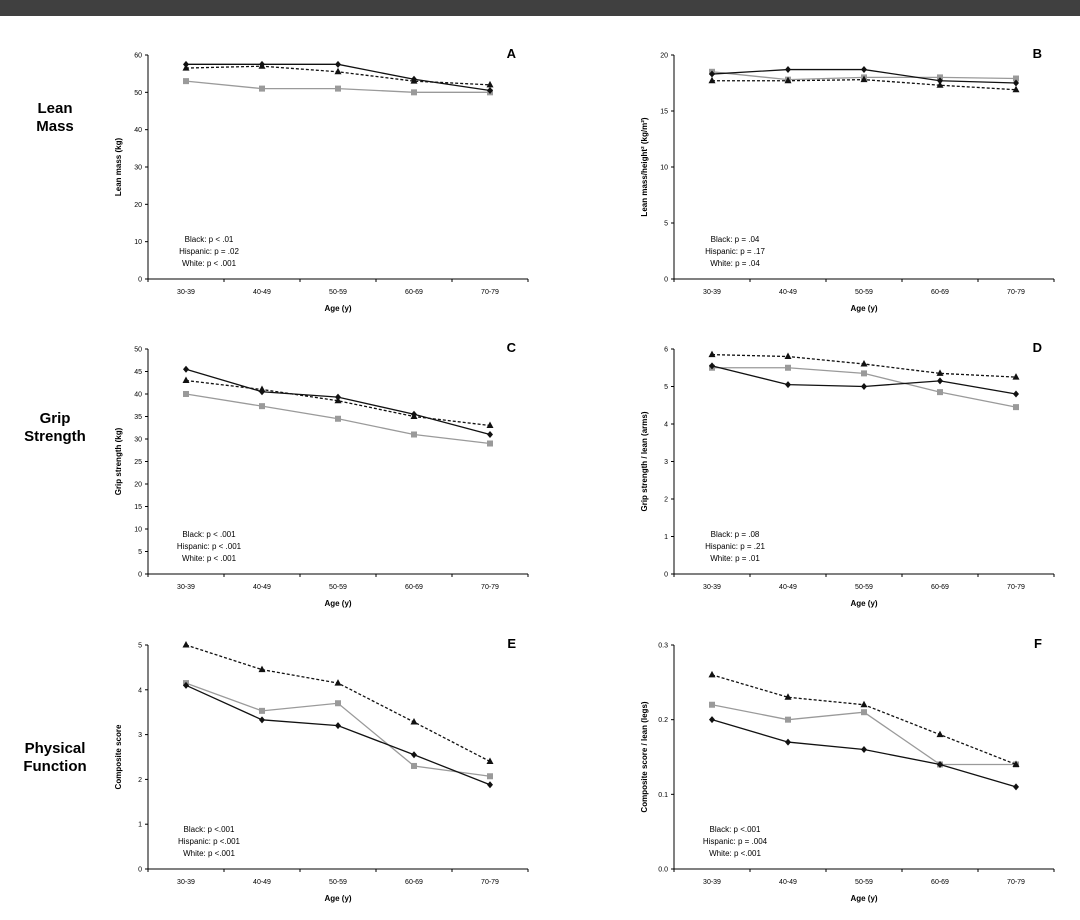 The width and height of the screenshot is (1080, 920). I want to click on y-axis-title: Lean mass/height² (kg/m²), so click(644, 166).